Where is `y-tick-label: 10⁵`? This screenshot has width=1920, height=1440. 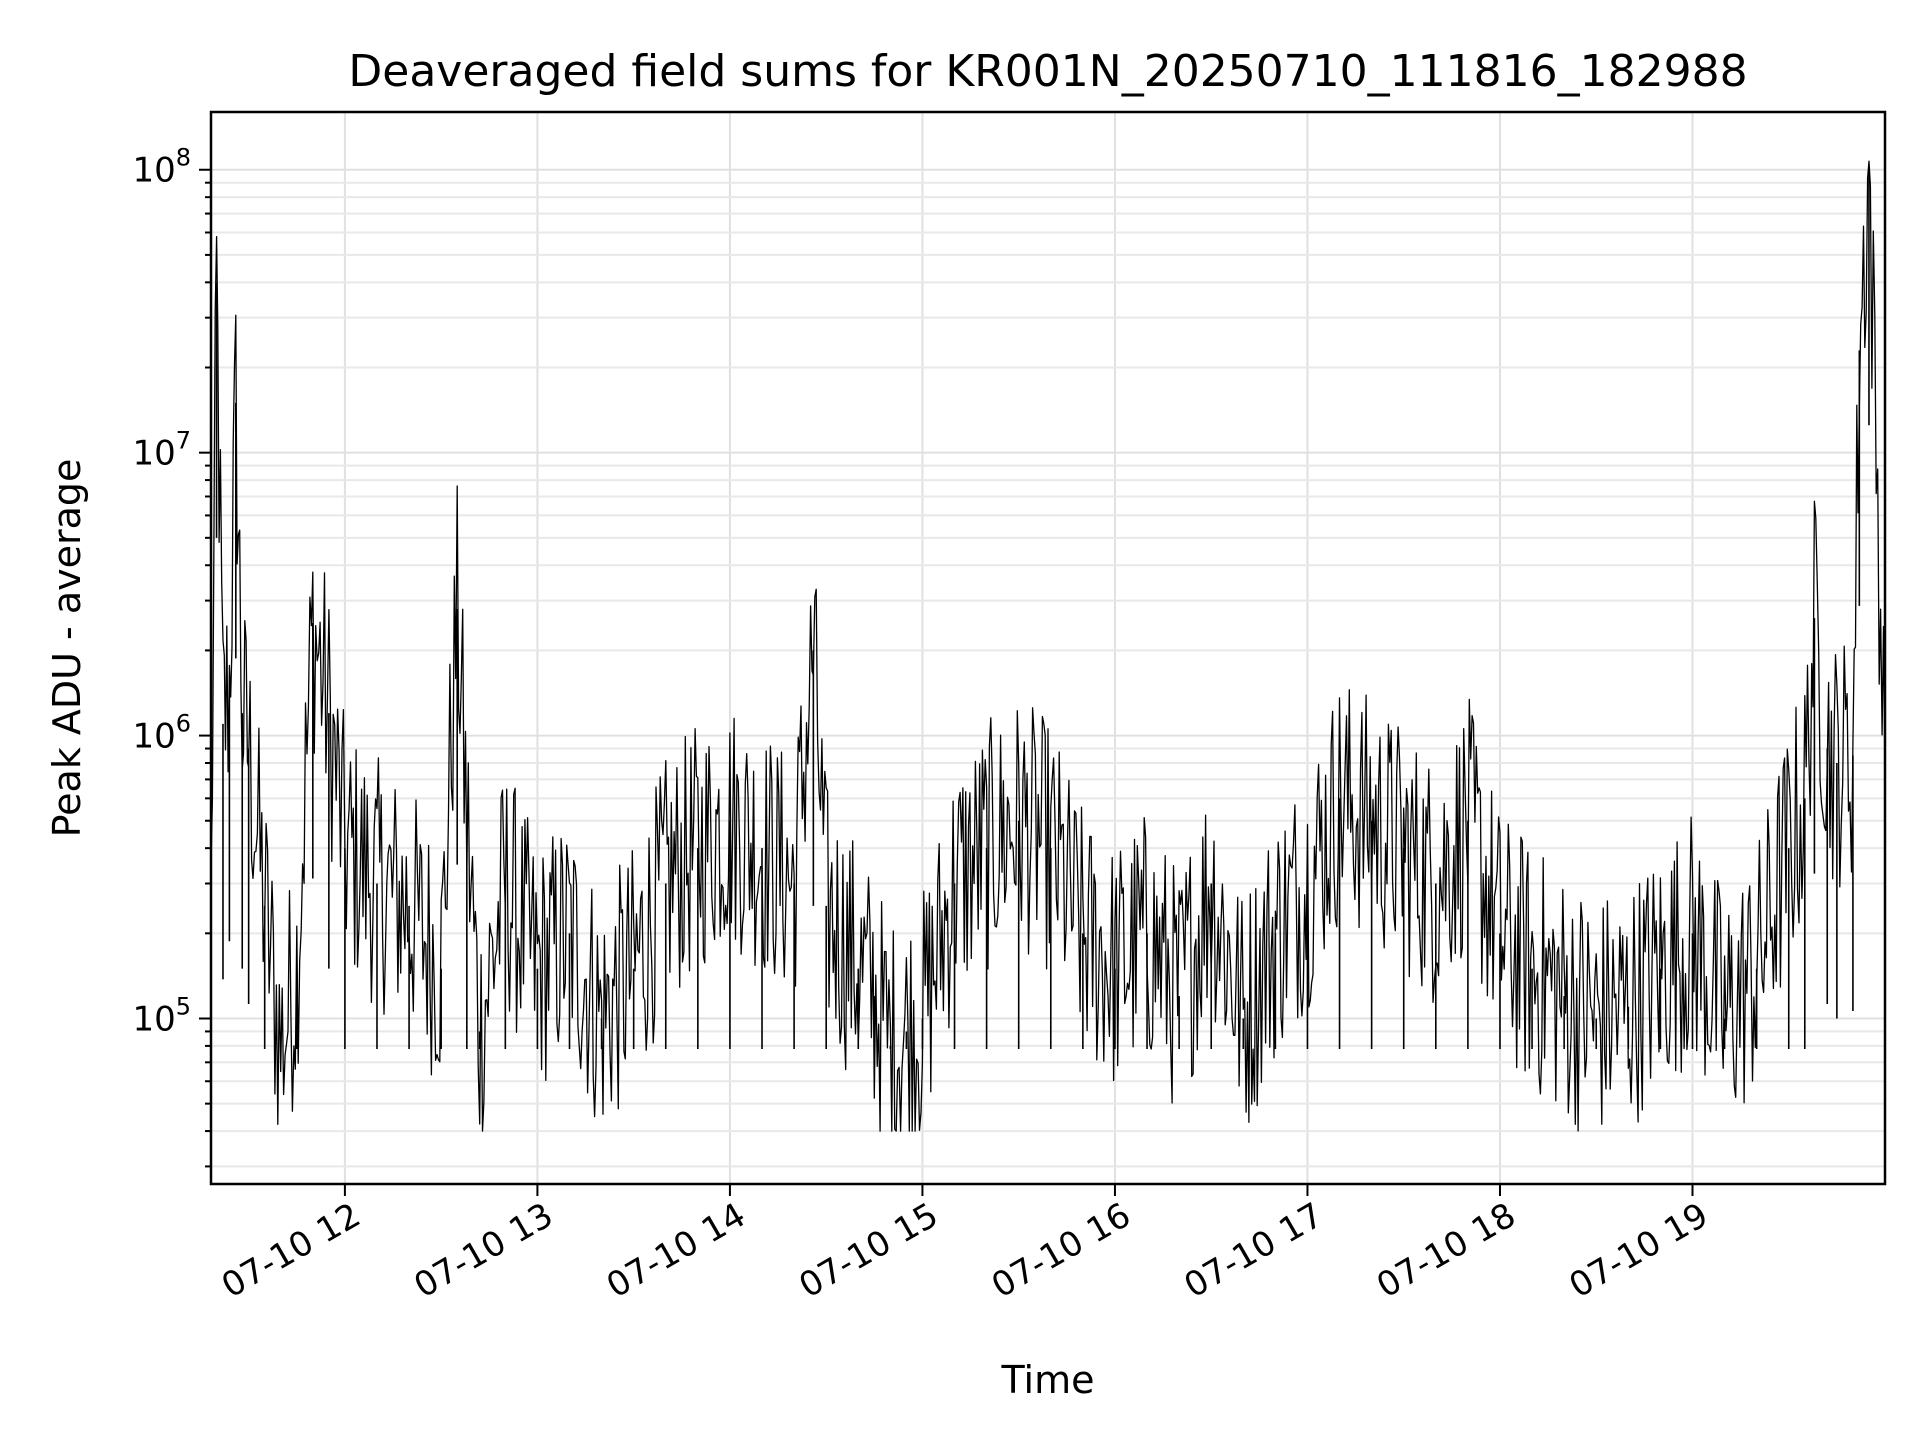 y-tick-label: 10⁵ is located at coordinates (161, 1015).